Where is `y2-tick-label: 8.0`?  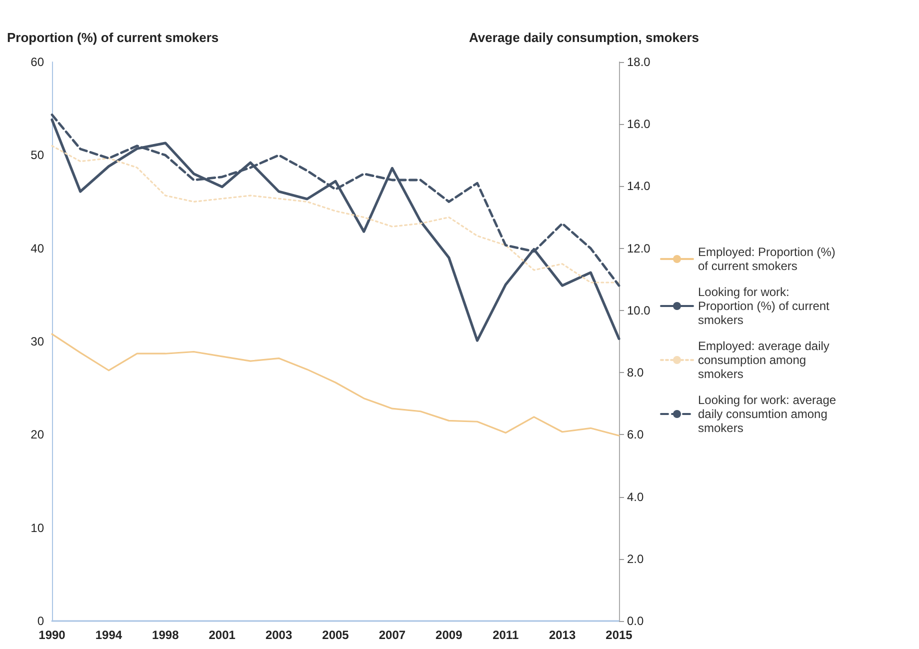
y2-tick-label: 8.0 is located at coordinates (635, 373).